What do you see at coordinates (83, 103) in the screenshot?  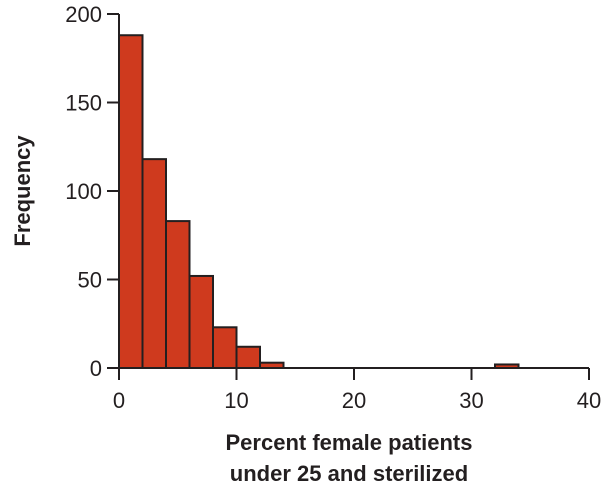 I see `y-tick-label: 150` at bounding box center [83, 103].